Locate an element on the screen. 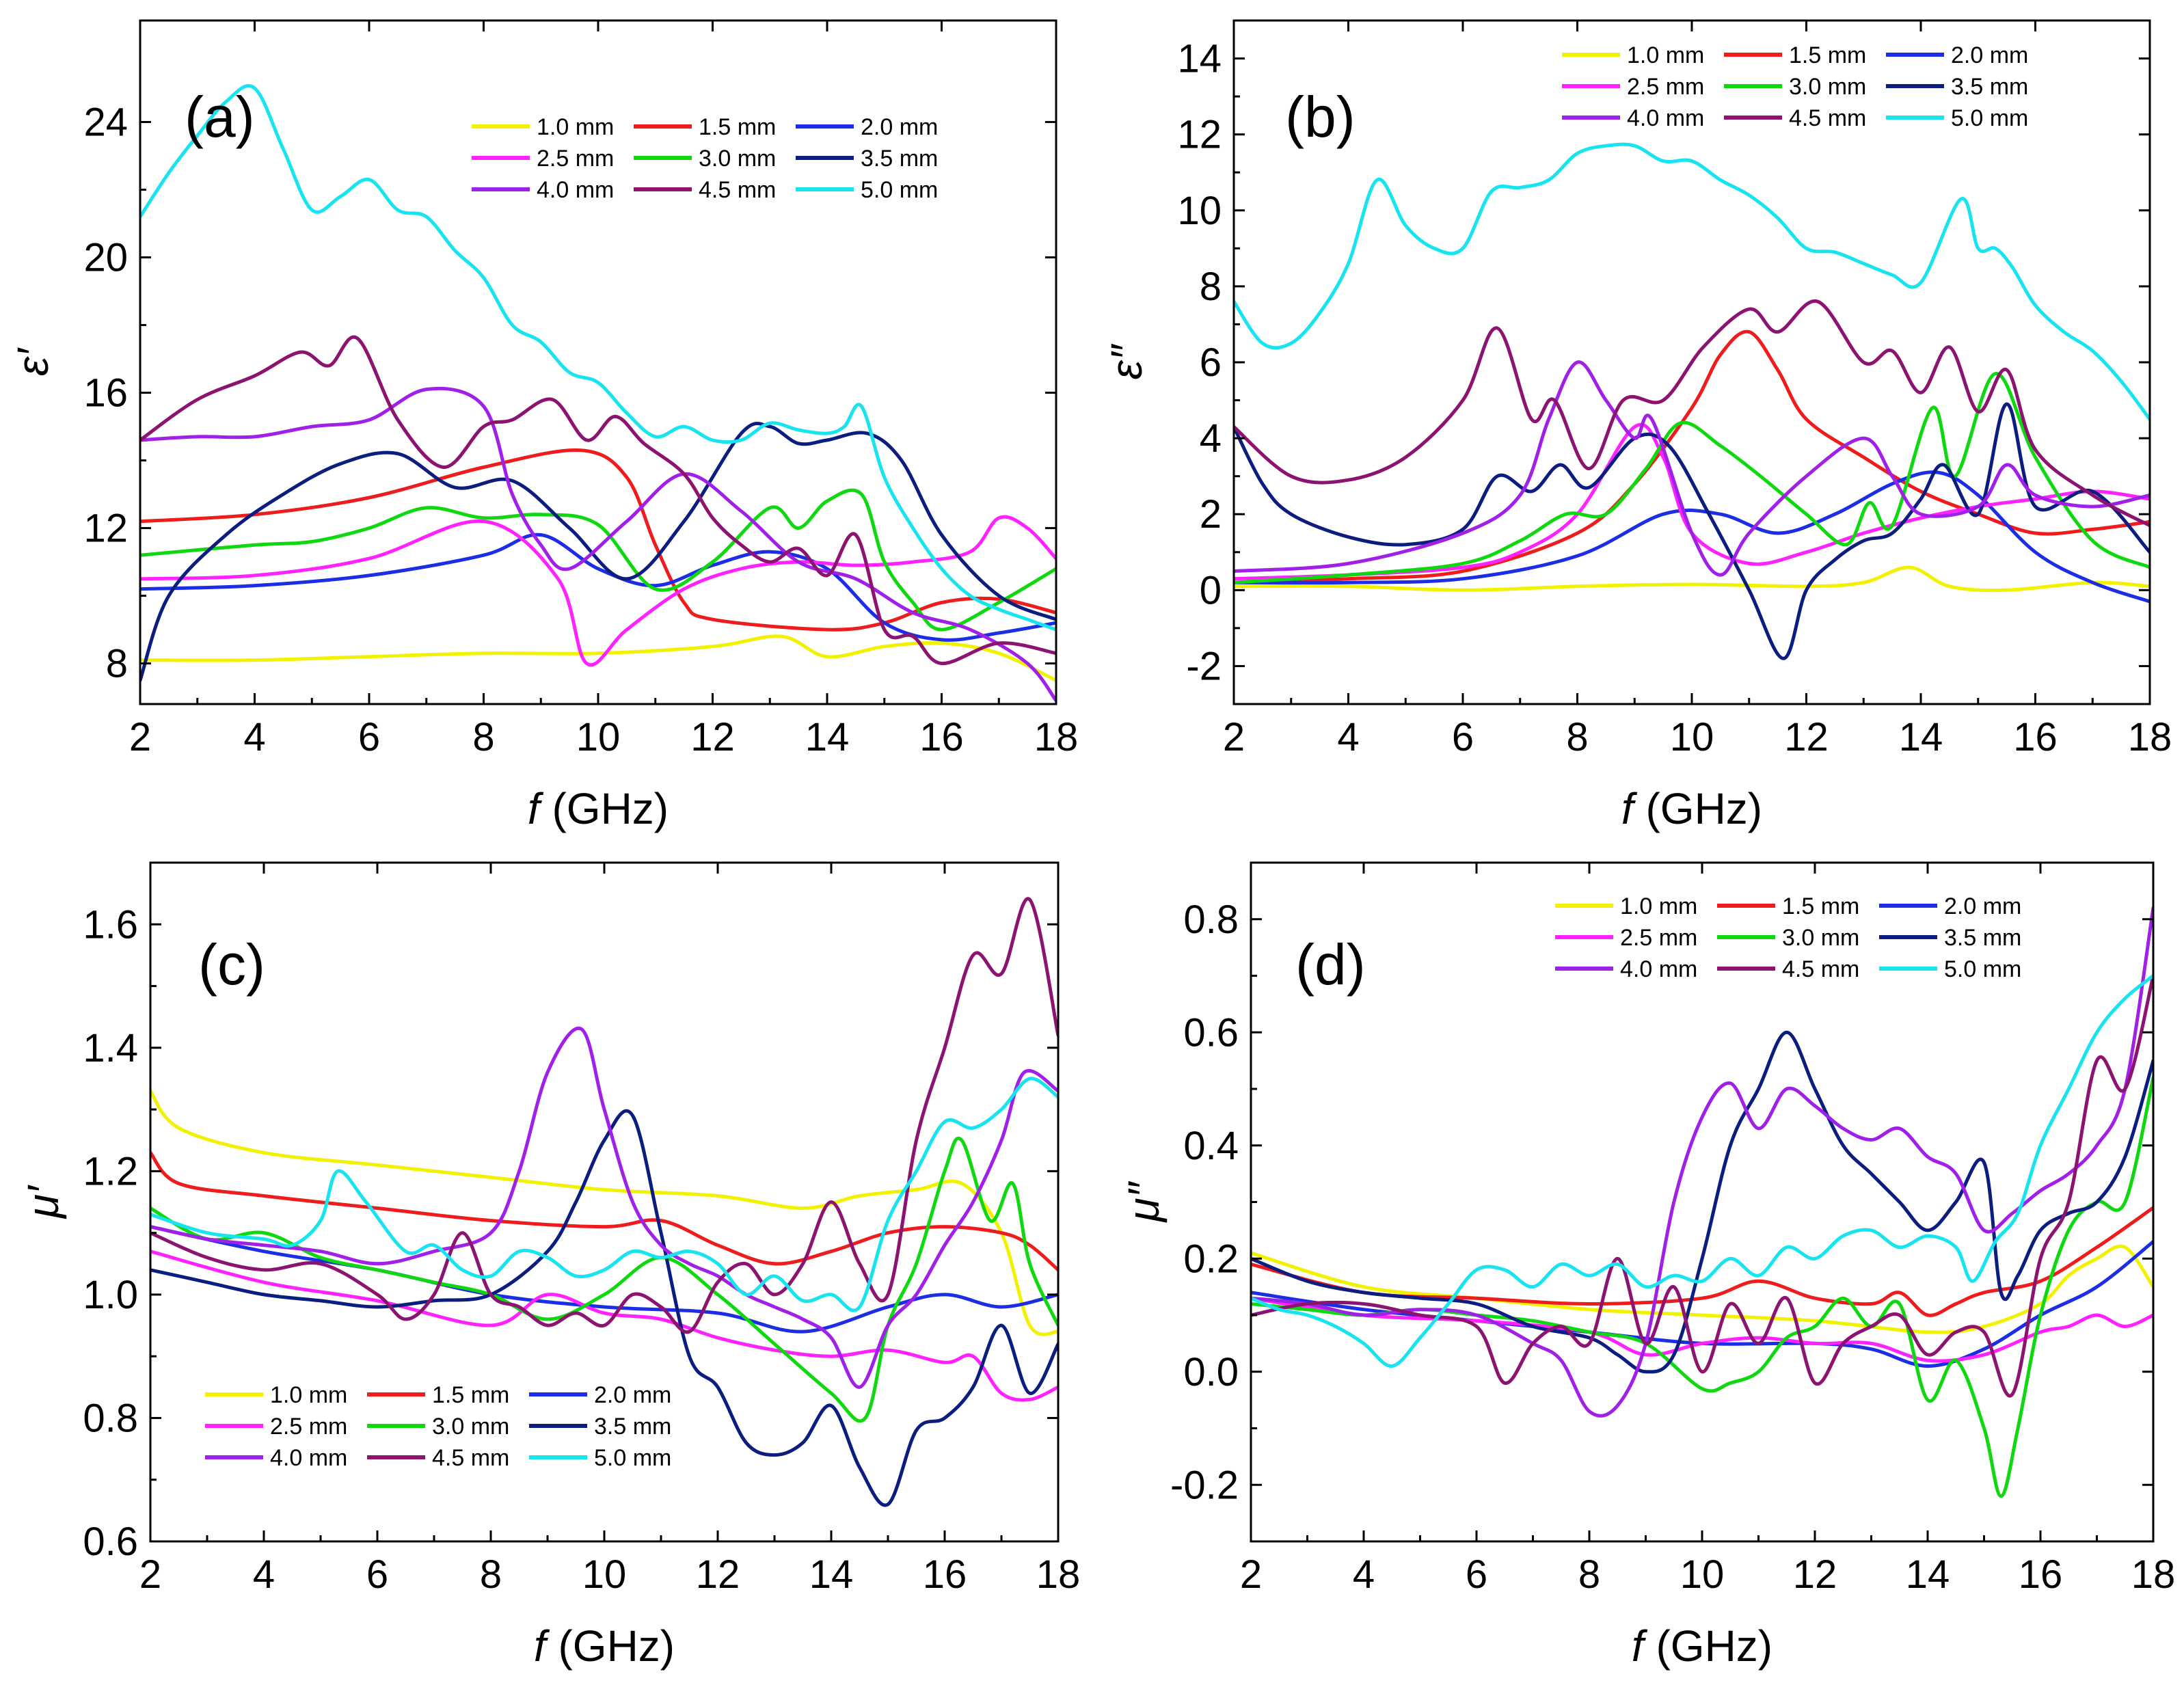  y-tick-label: 0 is located at coordinates (1211, 590).